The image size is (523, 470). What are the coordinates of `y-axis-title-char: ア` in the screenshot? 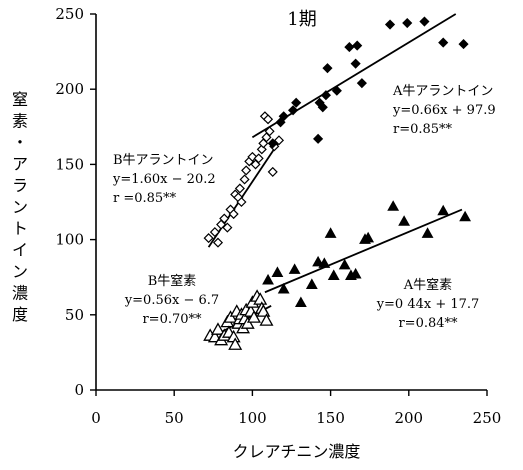 It's located at (20, 164).